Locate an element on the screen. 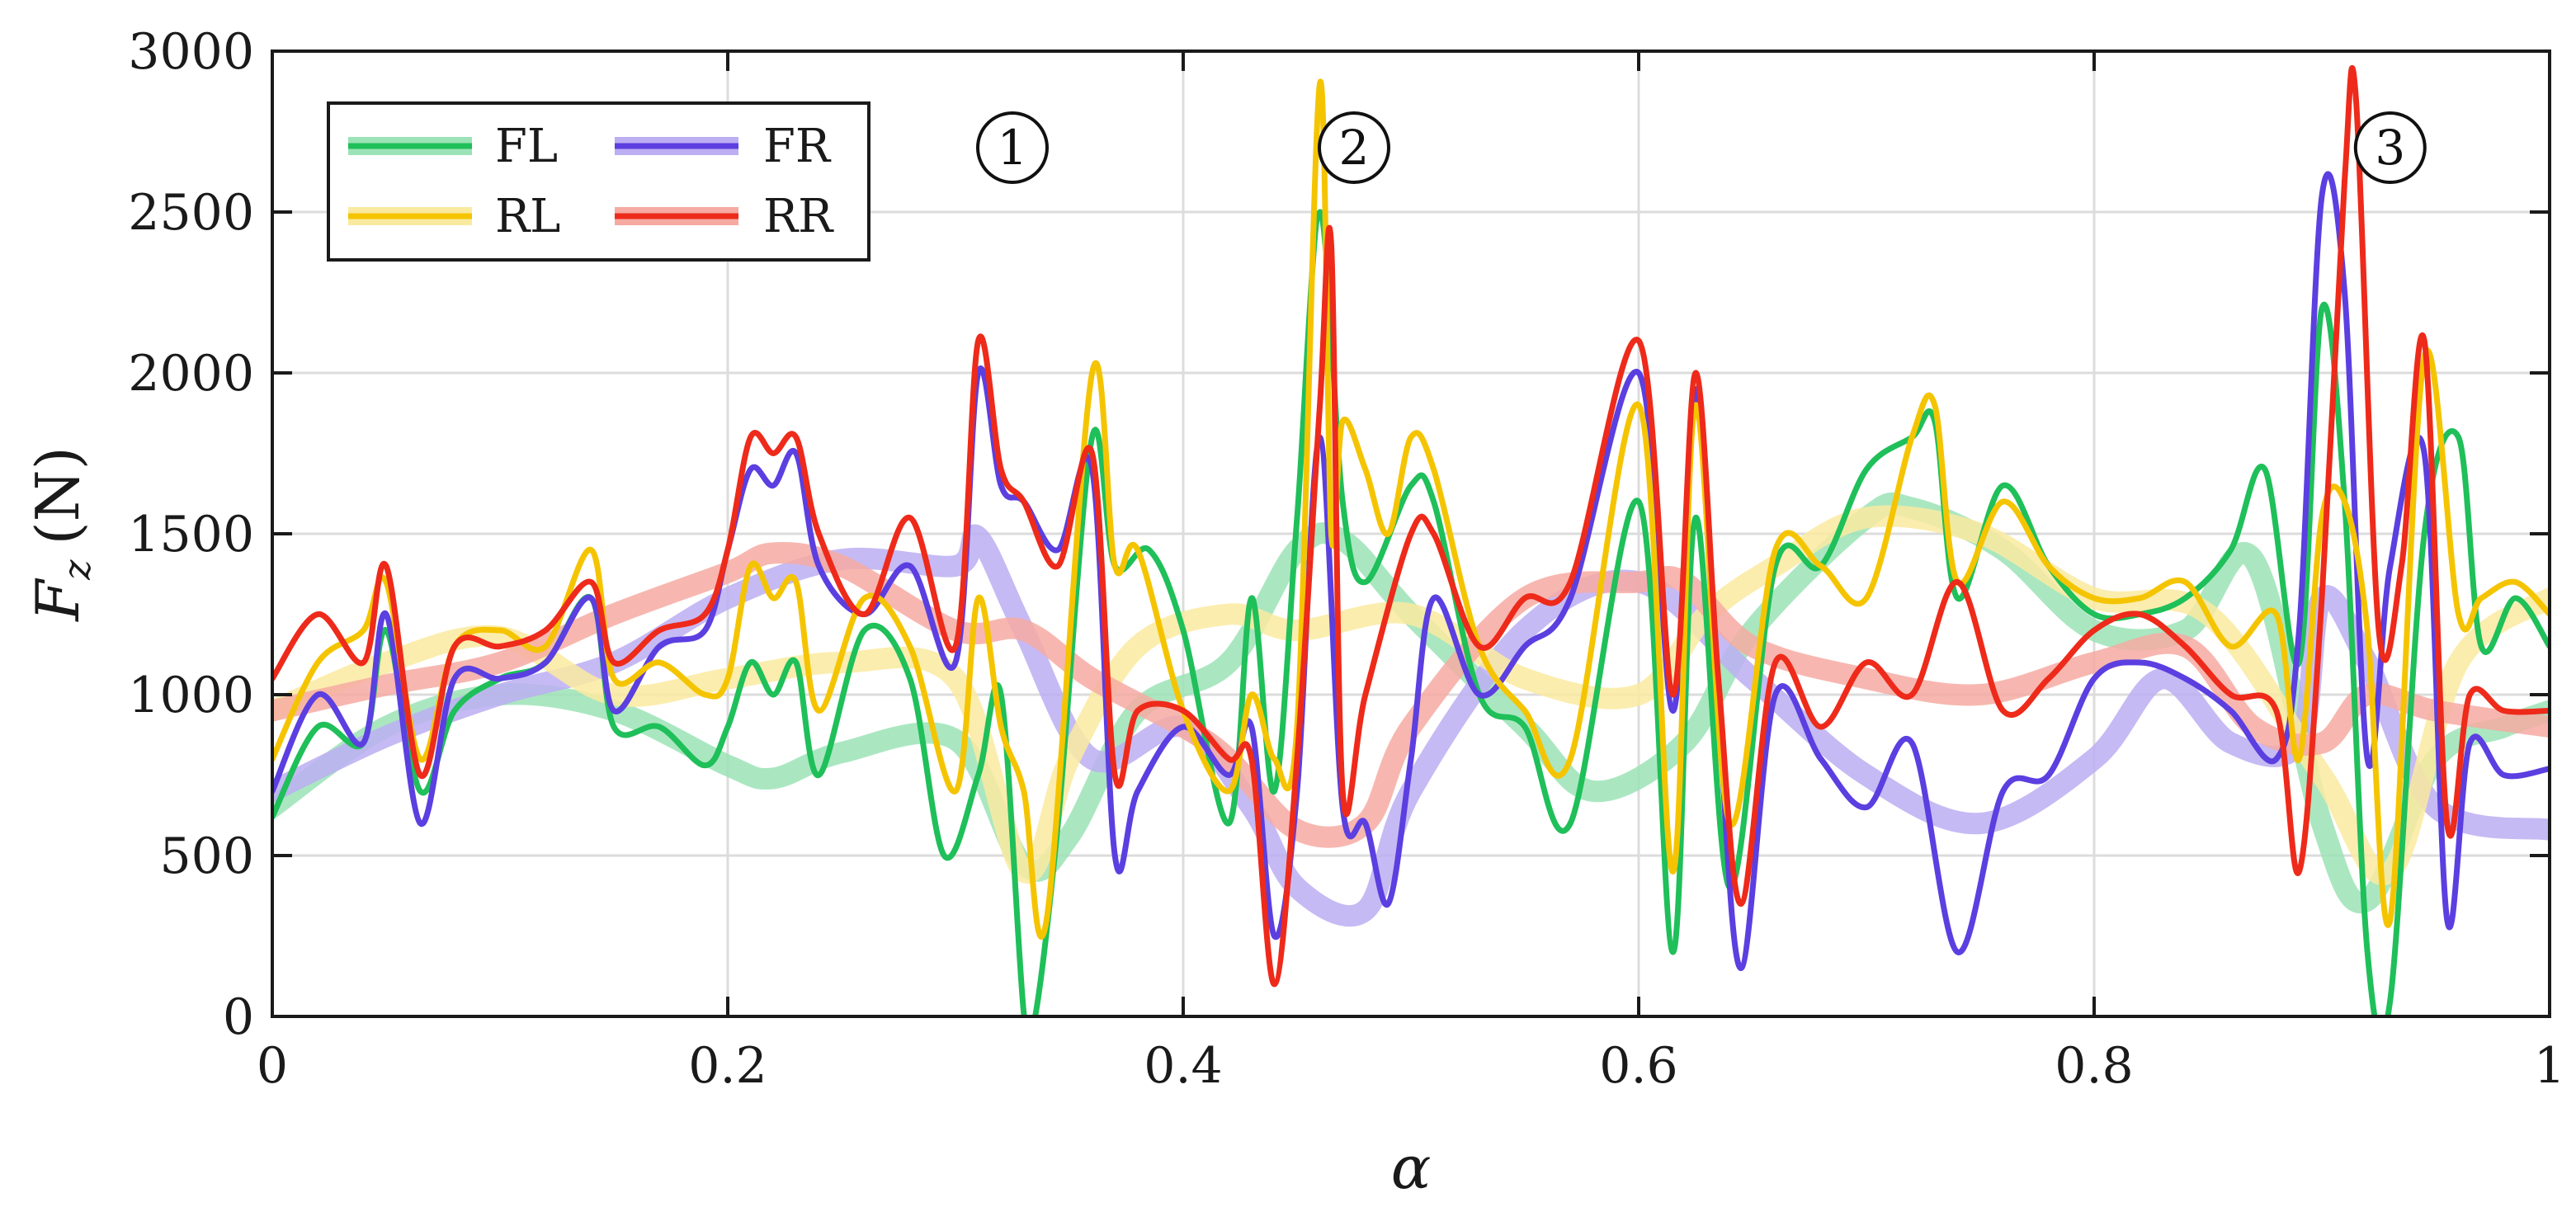 The image size is (2576, 1207). legend-label-fr: FR is located at coordinates (797, 146).